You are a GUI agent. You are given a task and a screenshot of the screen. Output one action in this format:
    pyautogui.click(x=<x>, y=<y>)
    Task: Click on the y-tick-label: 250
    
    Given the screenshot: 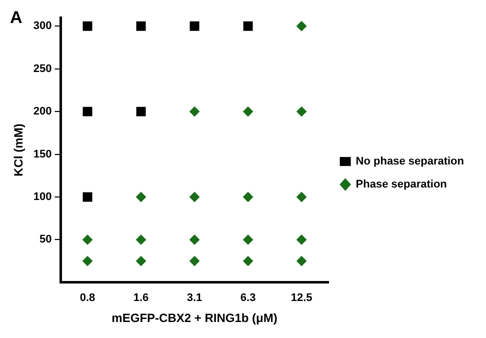 What is the action you would take?
    pyautogui.click(x=42, y=68)
    